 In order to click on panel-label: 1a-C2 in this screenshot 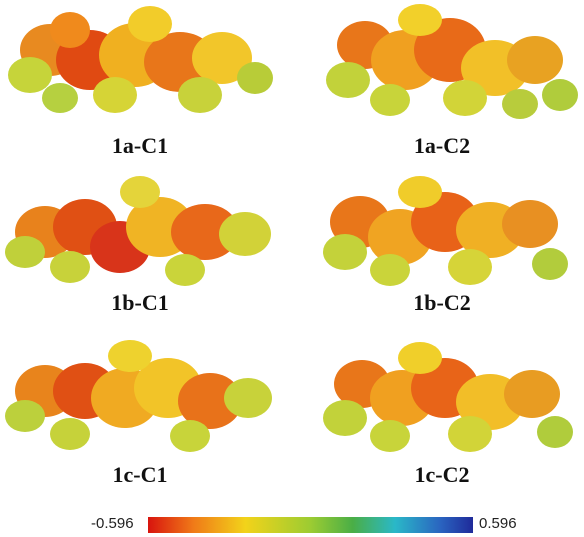, I will do `click(442, 145)`.